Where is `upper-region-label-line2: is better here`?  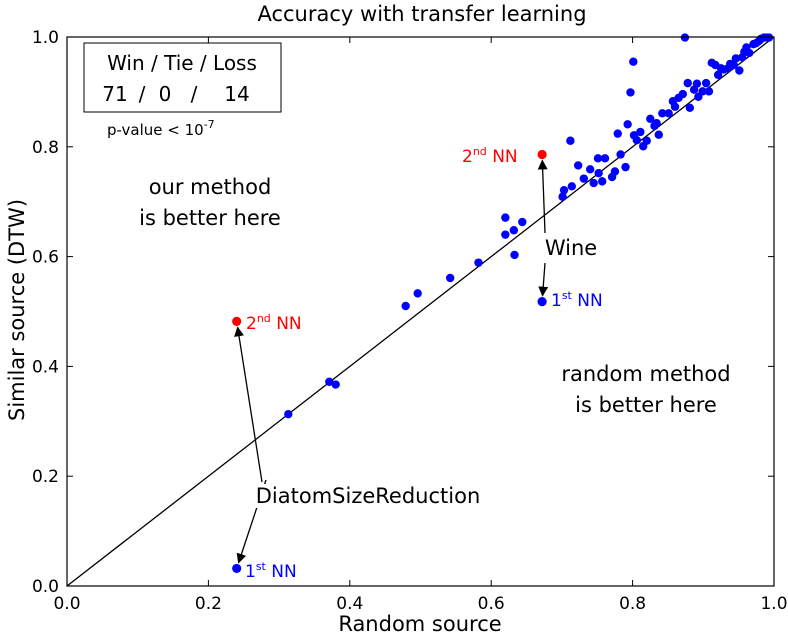 upper-region-label-line2: is better here is located at coordinates (210, 218).